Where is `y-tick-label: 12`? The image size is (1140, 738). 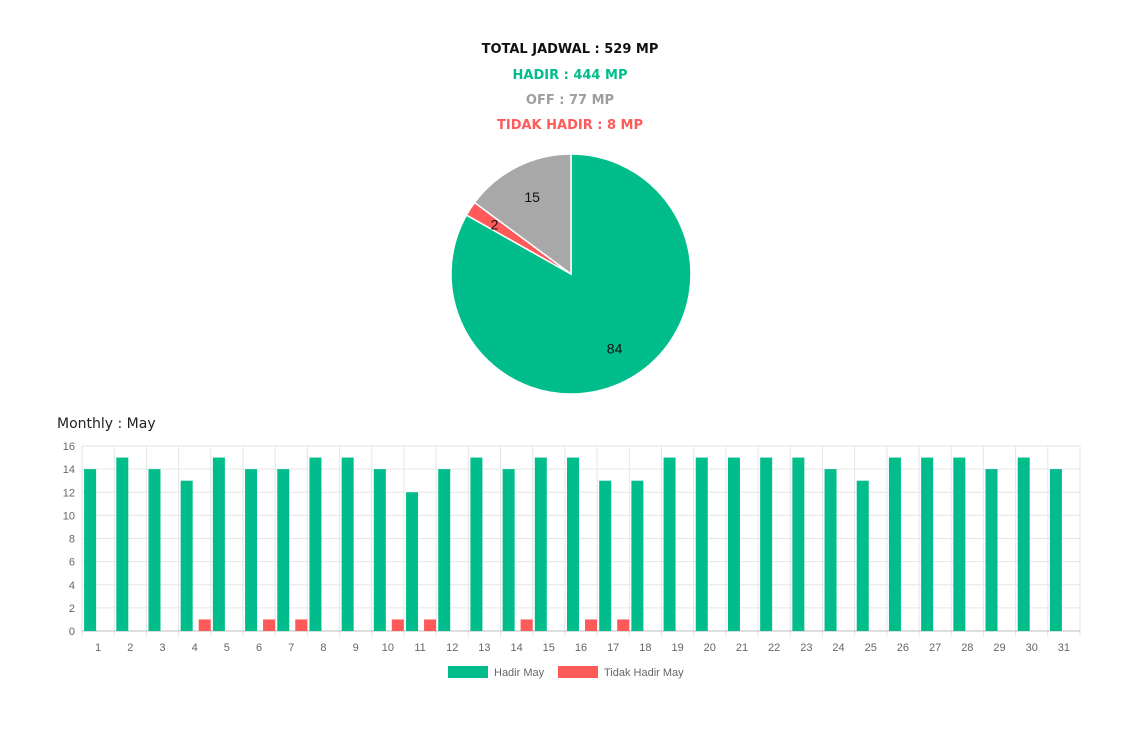 y-tick-label: 12 is located at coordinates (69, 493).